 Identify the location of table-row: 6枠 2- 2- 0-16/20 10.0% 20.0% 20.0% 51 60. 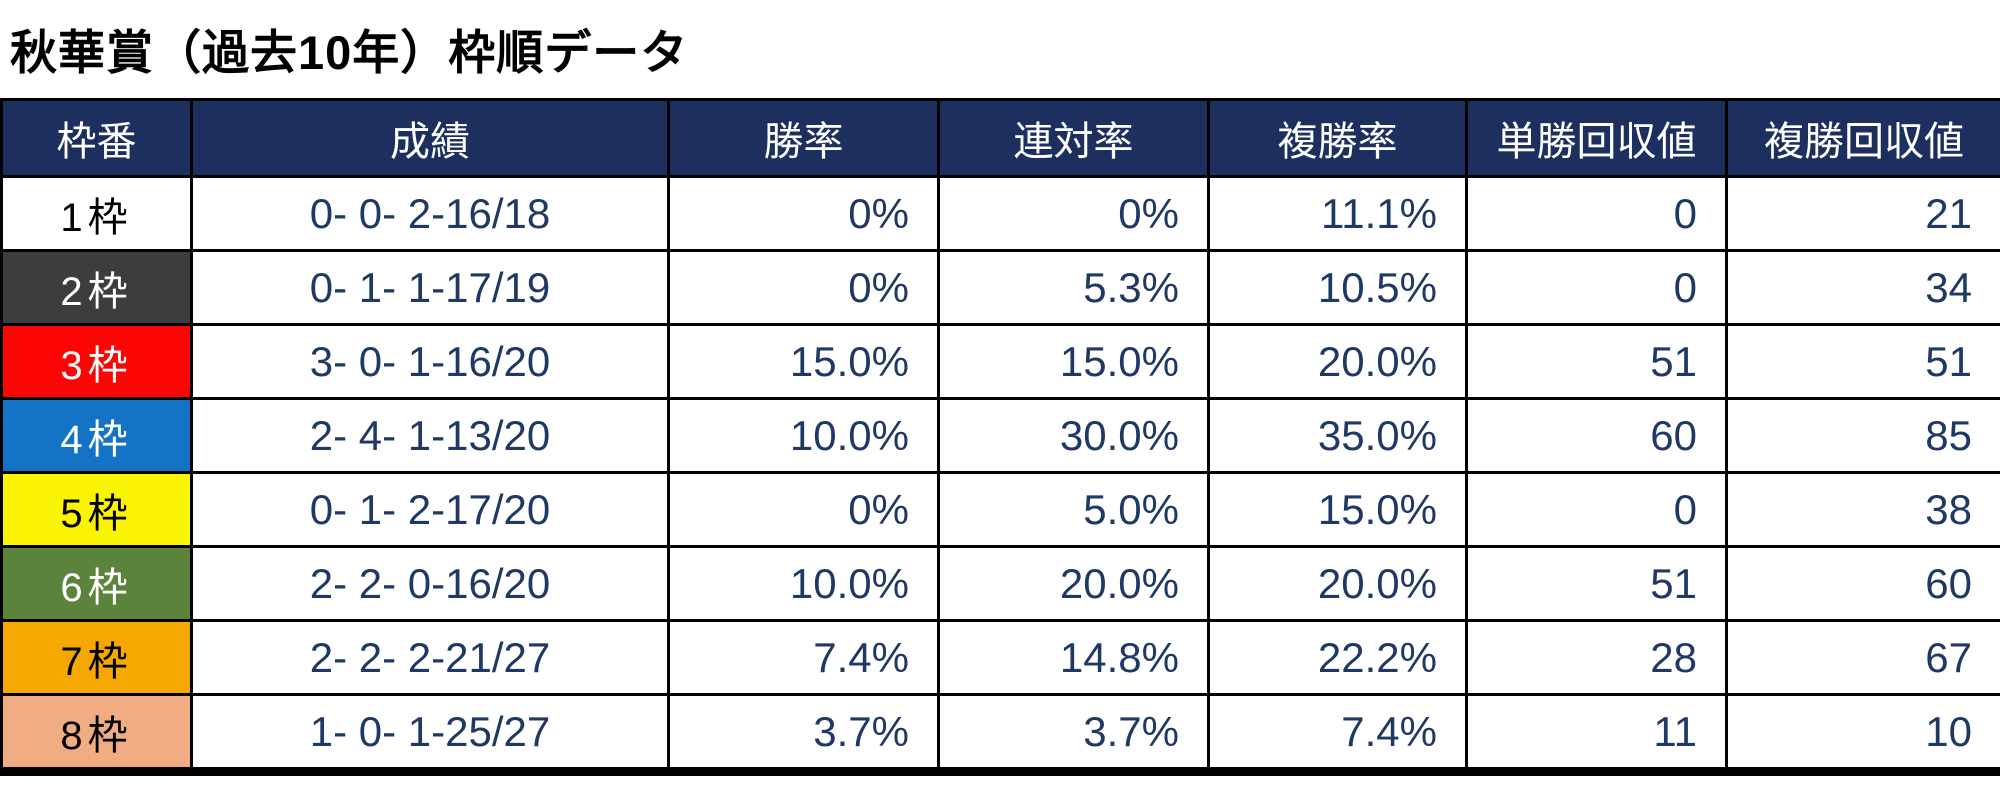
(1000, 583).